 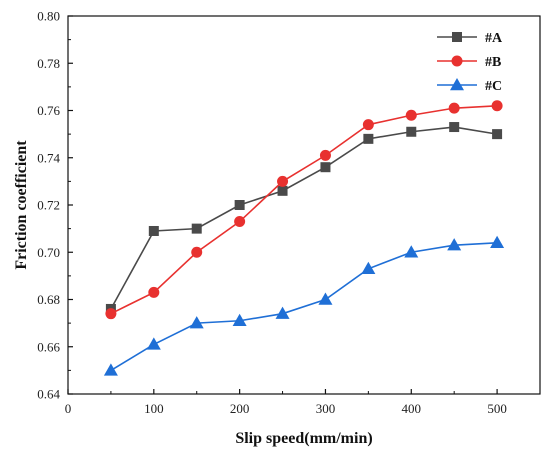 I want to click on legend-item: #A, so click(x=470, y=38).